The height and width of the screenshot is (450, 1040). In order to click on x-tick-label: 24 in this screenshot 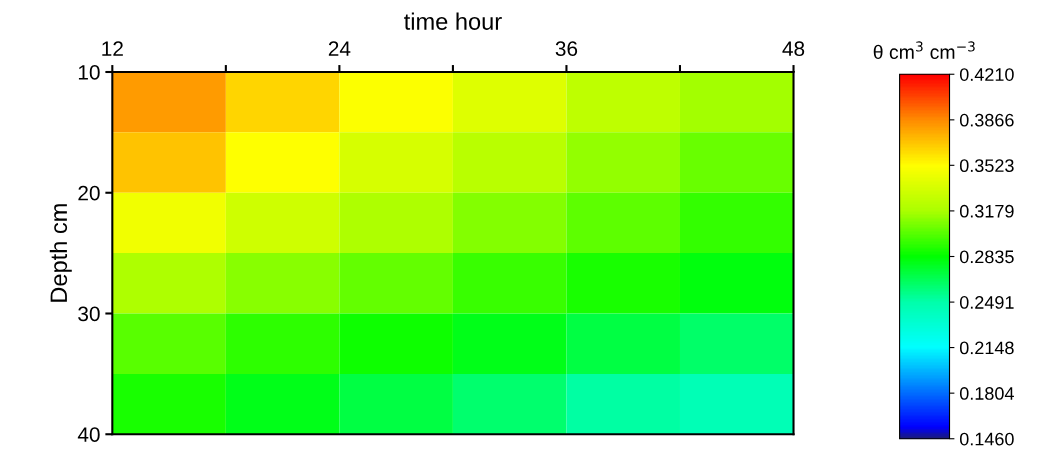, I will do `click(339, 48)`.